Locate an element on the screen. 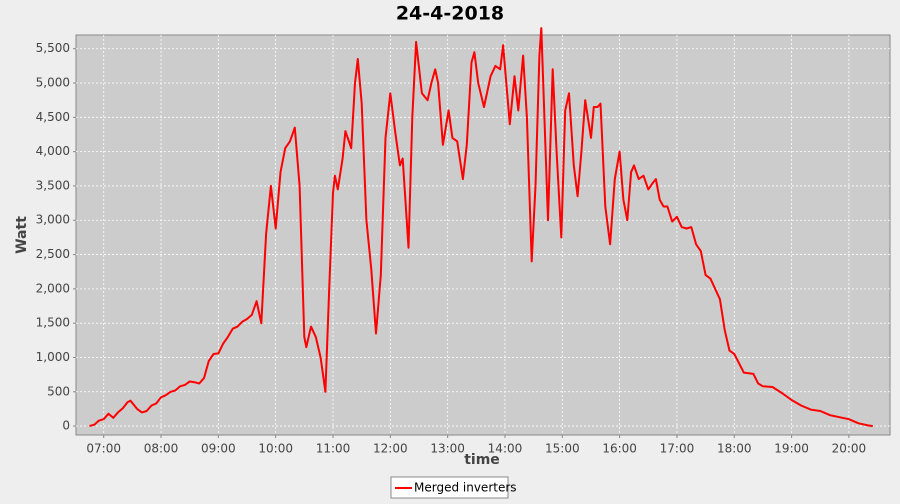 This screenshot has height=504, width=900. x-tick-label: 17:00 is located at coordinates (677, 449).